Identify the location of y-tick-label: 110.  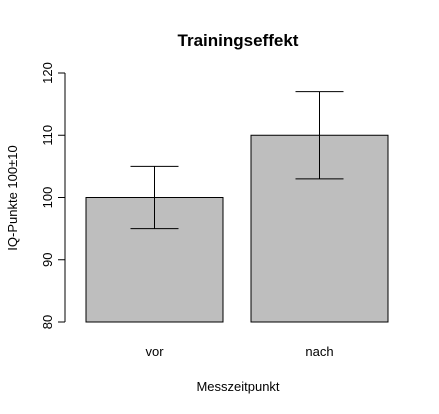
(47, 135).